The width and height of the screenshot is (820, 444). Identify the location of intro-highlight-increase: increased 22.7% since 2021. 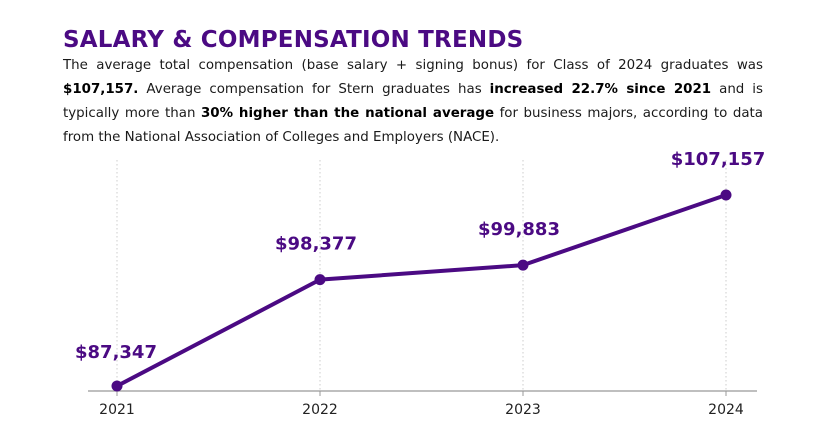
(600, 89).